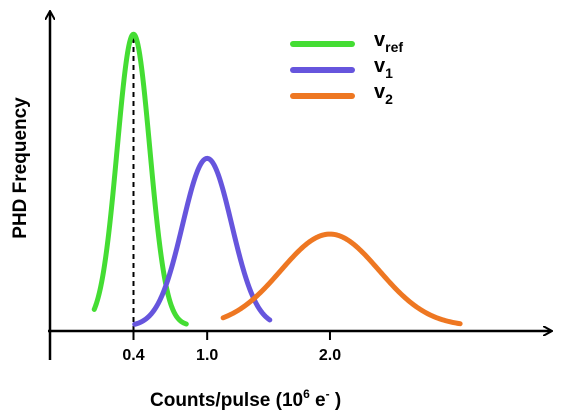 This screenshot has width=561, height=416. Describe the element at coordinates (226, 400) in the screenshot. I see `x-axis-label-main: Counts/pulse (10` at that location.